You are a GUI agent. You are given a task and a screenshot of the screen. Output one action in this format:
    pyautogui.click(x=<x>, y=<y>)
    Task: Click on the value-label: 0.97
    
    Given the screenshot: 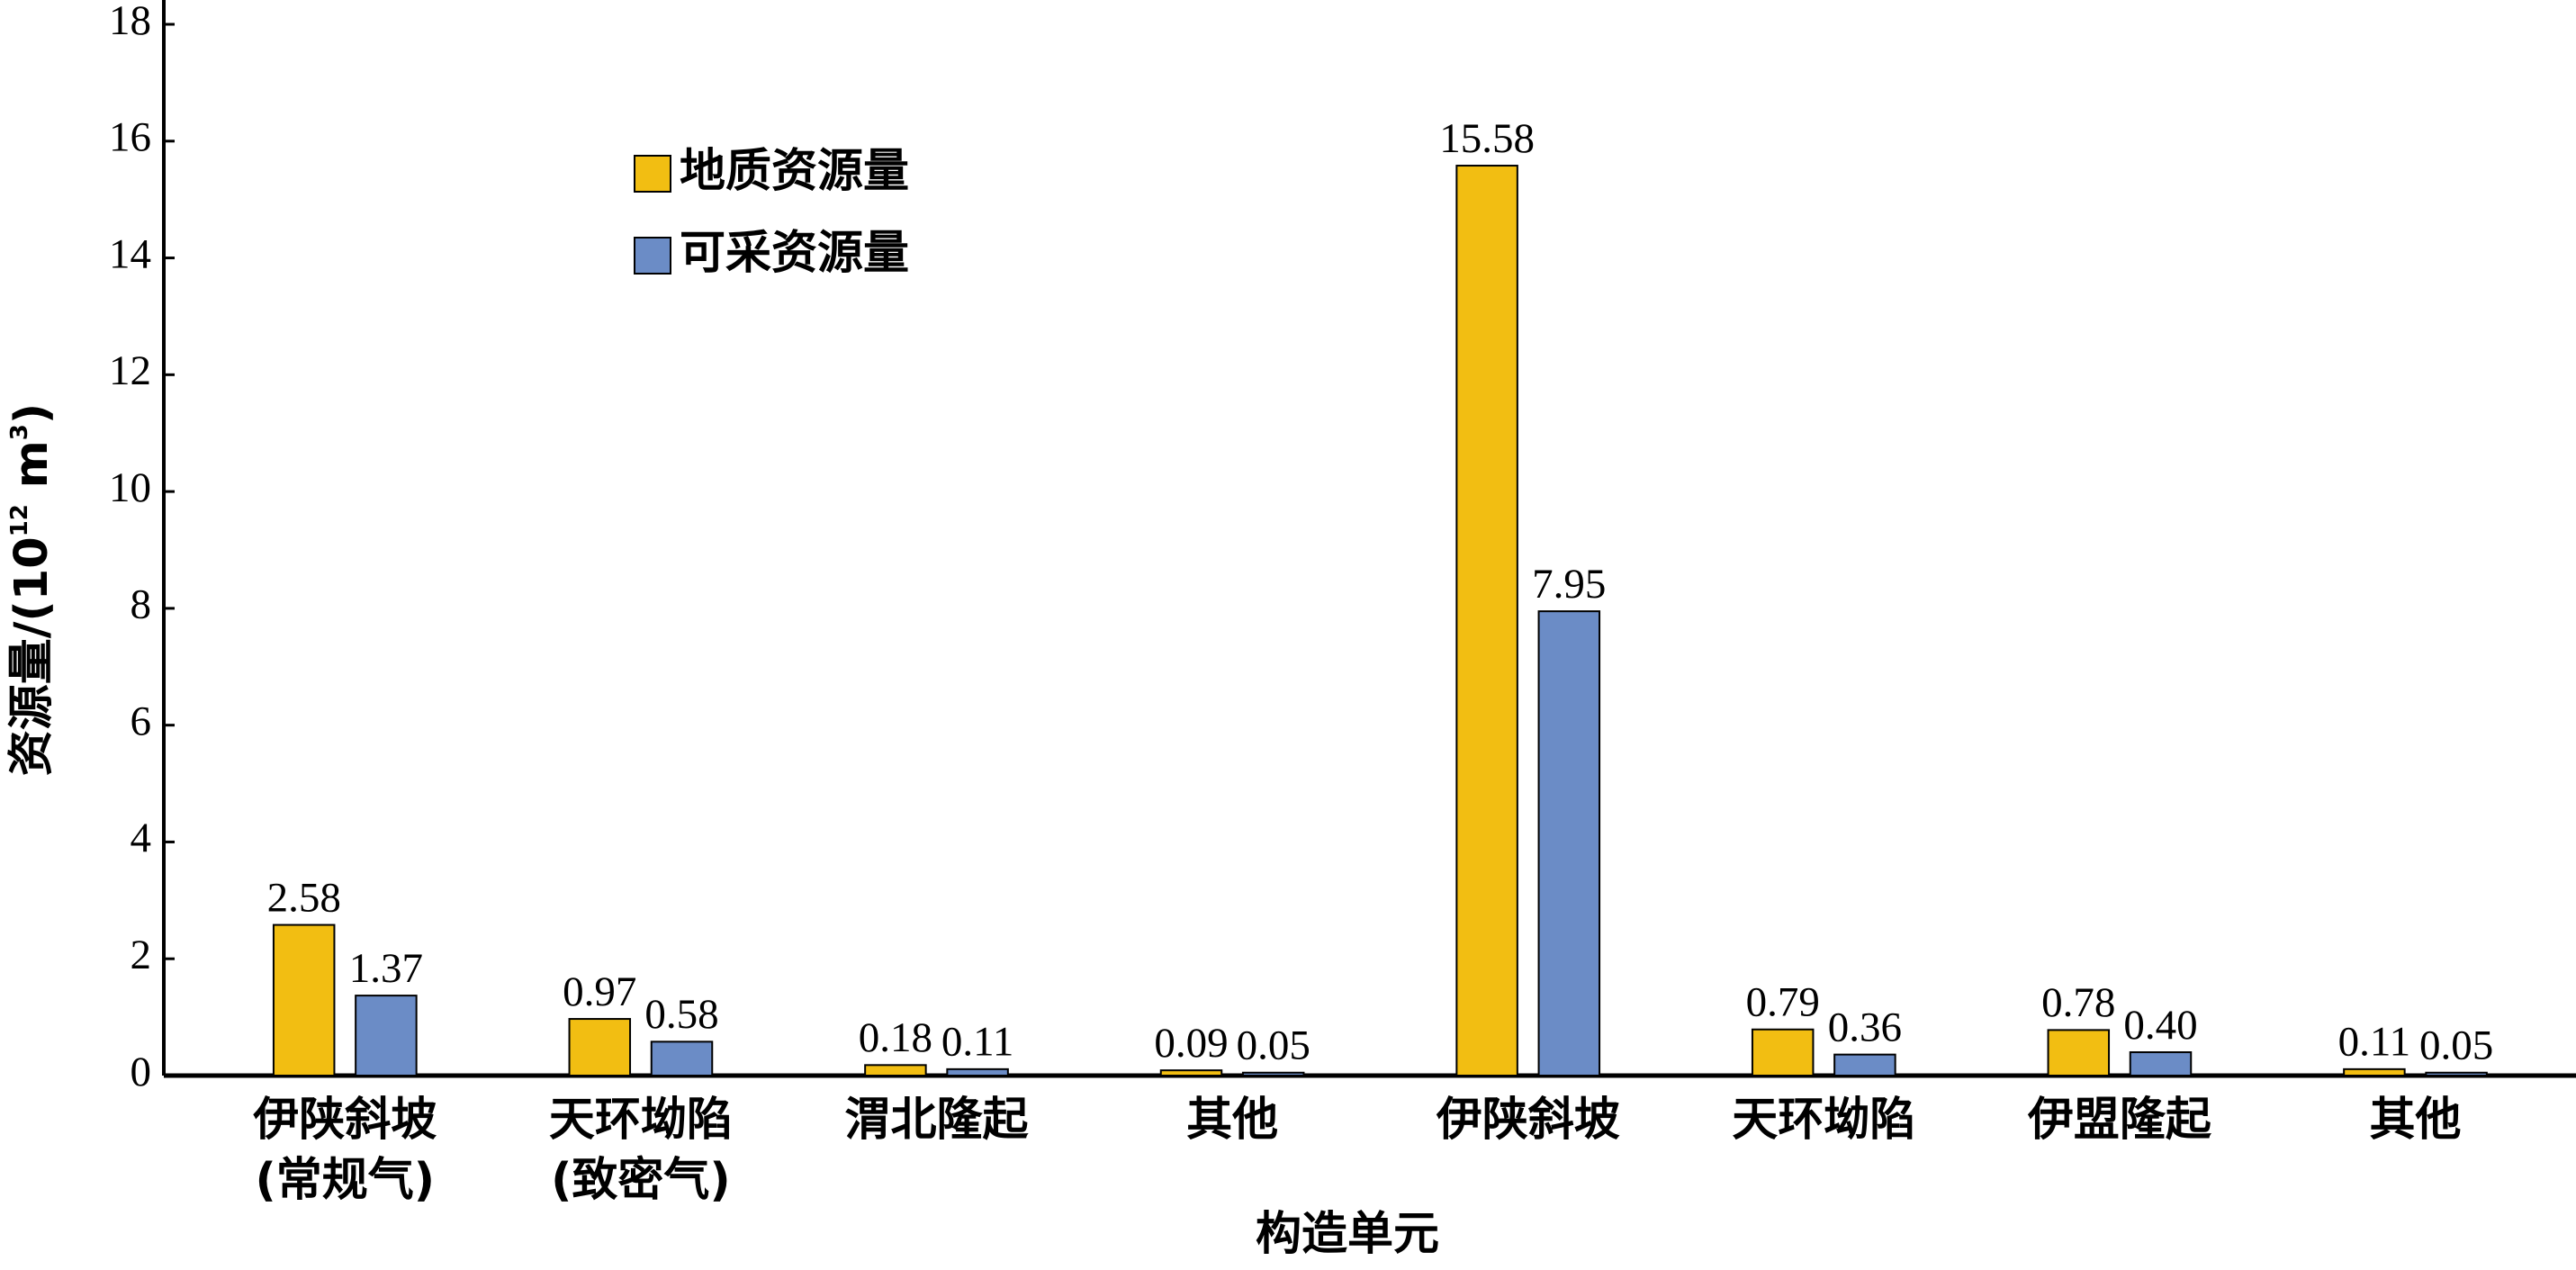 What is the action you would take?
    pyautogui.click(x=599, y=991)
    